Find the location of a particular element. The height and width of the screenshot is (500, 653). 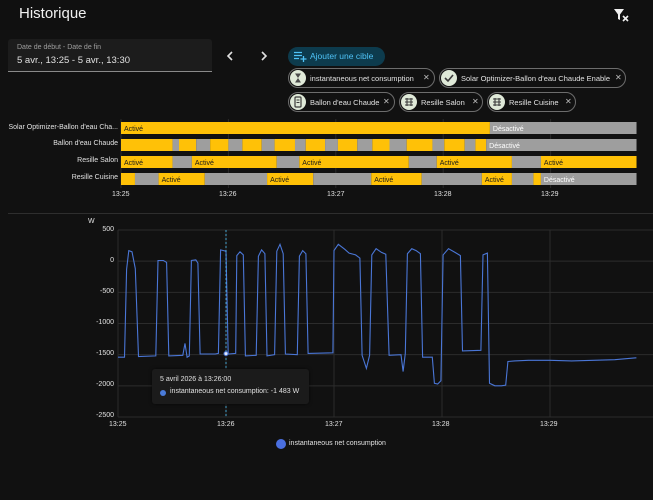

timeline-row-label: Resille Salon is located at coordinates (97, 160).